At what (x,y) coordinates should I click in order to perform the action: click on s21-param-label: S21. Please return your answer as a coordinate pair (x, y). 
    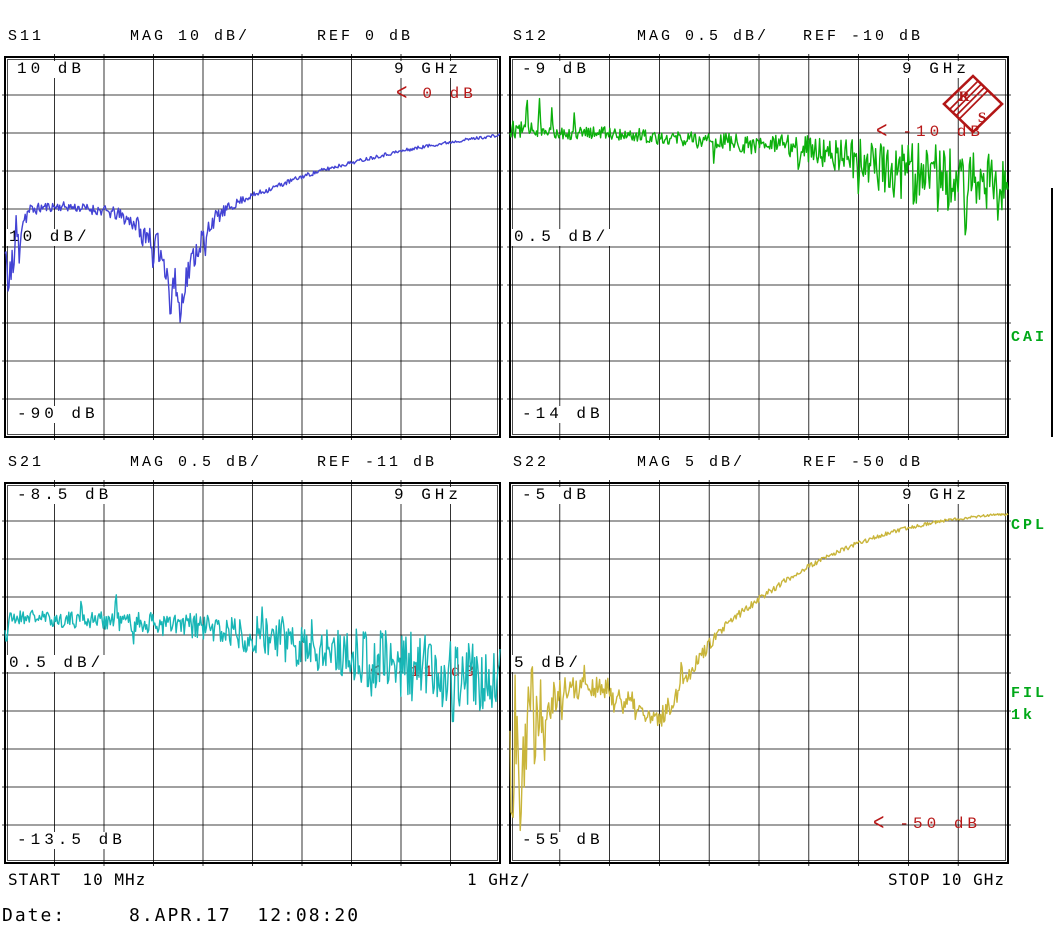
    Looking at the image, I should click on (26, 462).